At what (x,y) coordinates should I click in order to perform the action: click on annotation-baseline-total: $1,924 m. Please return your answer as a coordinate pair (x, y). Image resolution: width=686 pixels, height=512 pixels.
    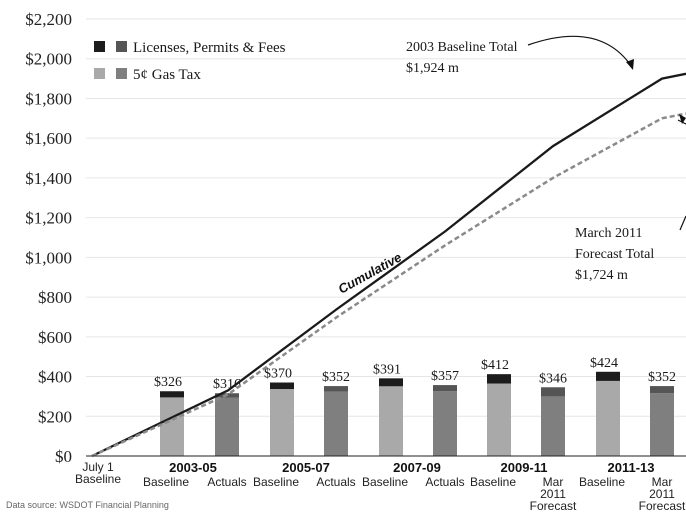
    Looking at the image, I should click on (432, 68).